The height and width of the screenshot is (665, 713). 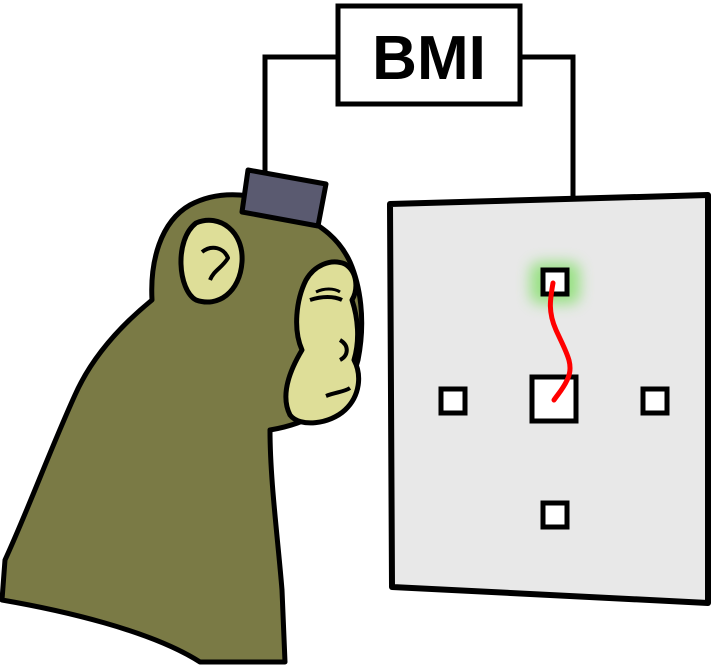 What do you see at coordinates (429, 58) in the screenshot?
I see `bmi-label: BMI` at bounding box center [429, 58].